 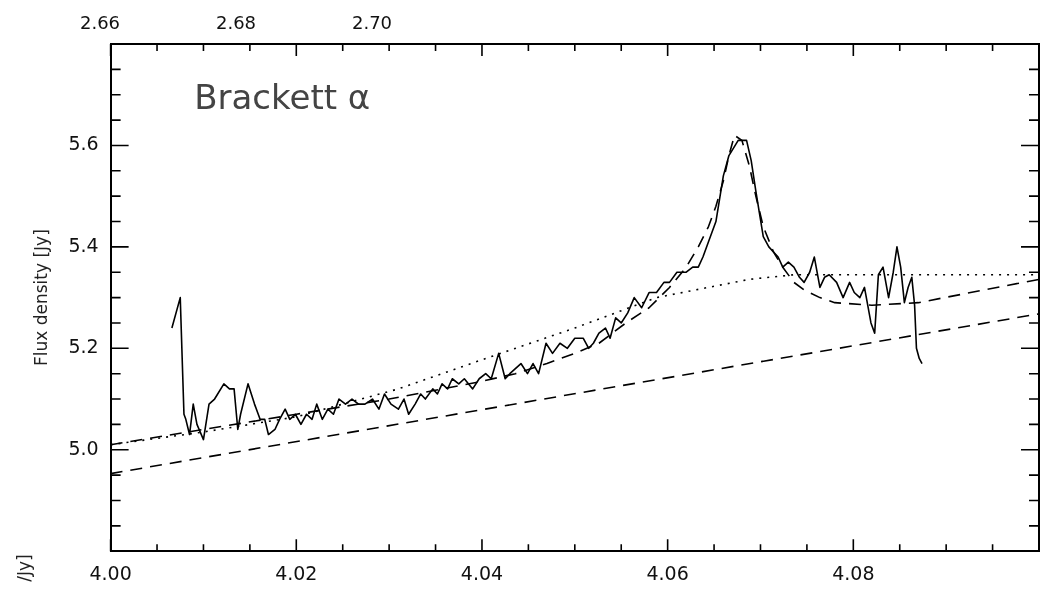 I want to click on y-axis-title: Flux density [Jy], so click(x=40, y=298).